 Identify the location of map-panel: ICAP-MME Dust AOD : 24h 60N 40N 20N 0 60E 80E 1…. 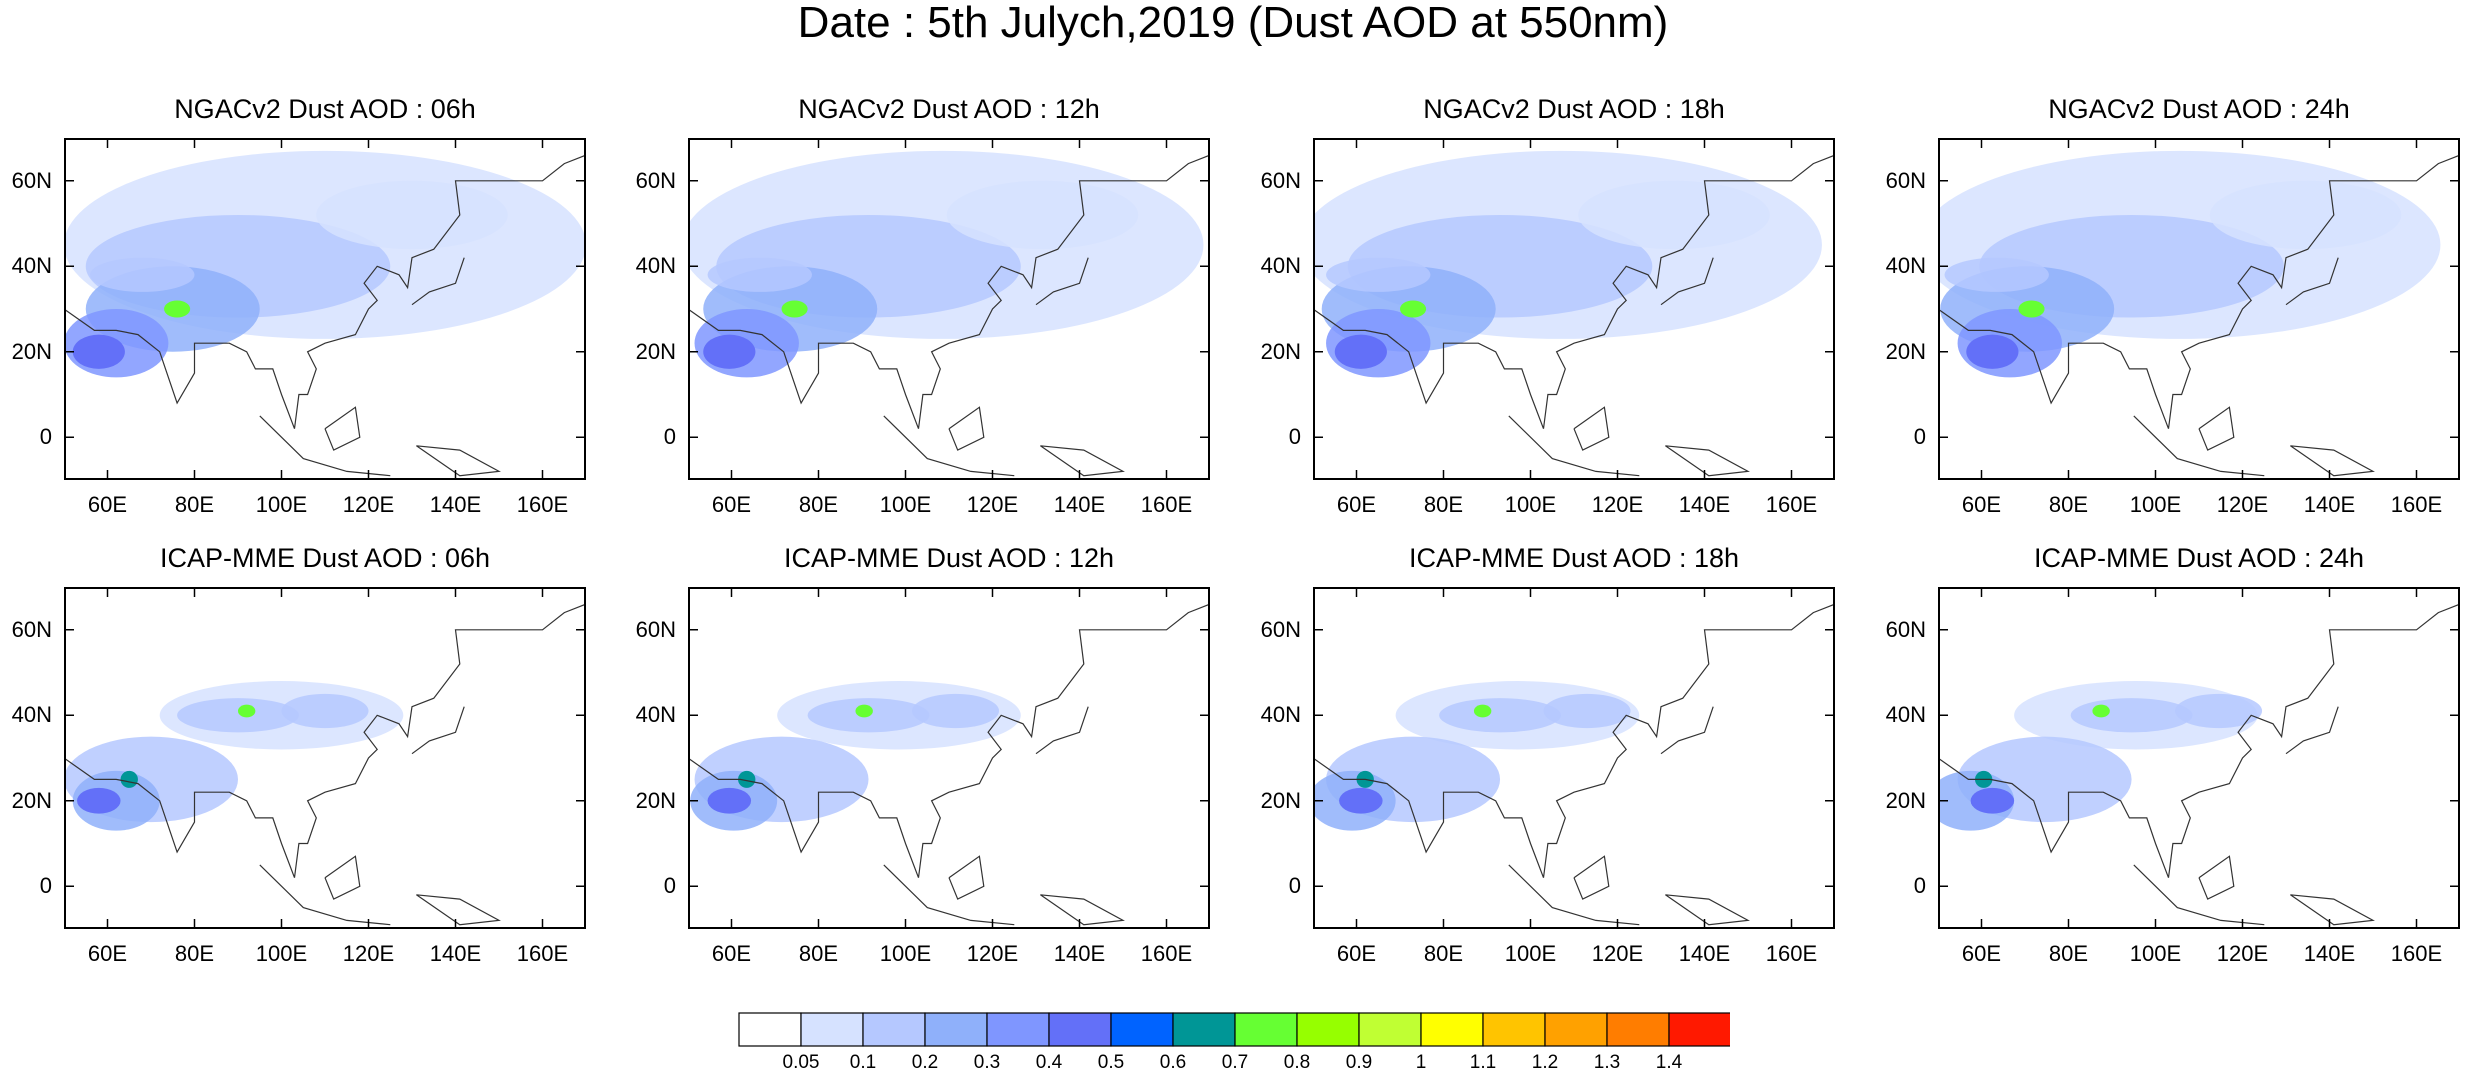
(2173, 754).